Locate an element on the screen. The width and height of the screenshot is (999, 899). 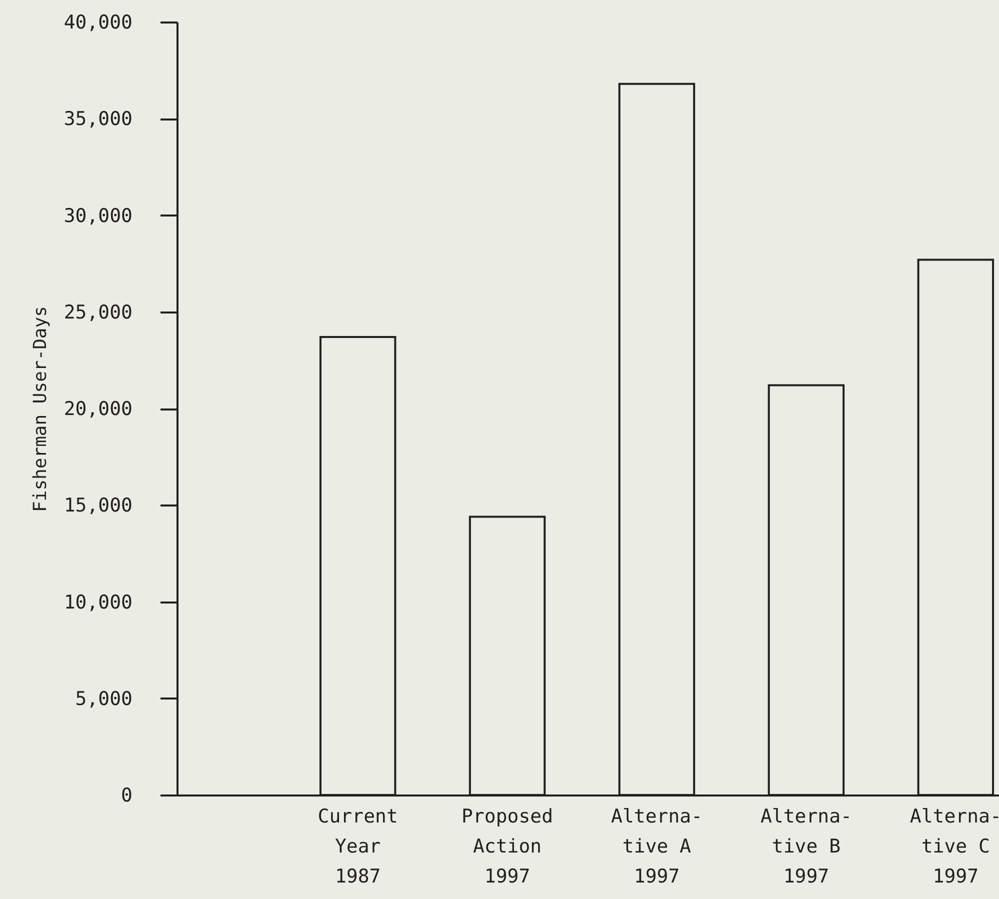
y-tick-label: 0 is located at coordinates (126, 795).